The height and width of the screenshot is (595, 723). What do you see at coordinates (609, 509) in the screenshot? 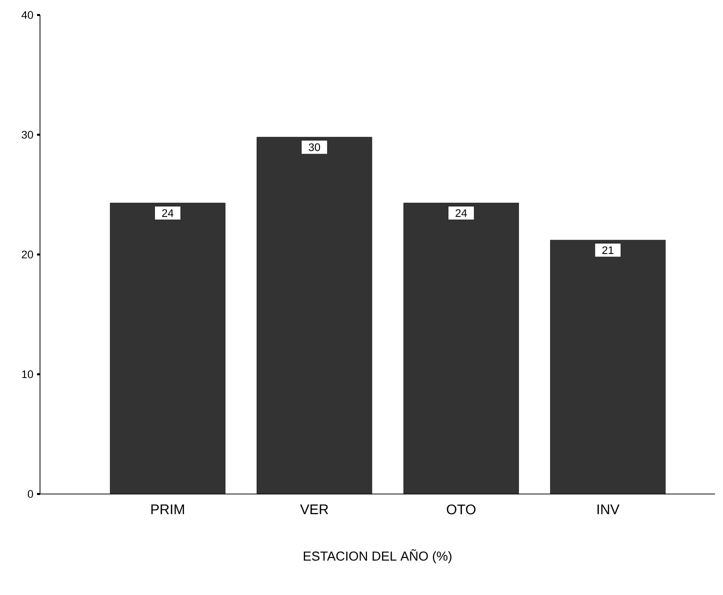
I see `x-tick-label: INV` at bounding box center [609, 509].